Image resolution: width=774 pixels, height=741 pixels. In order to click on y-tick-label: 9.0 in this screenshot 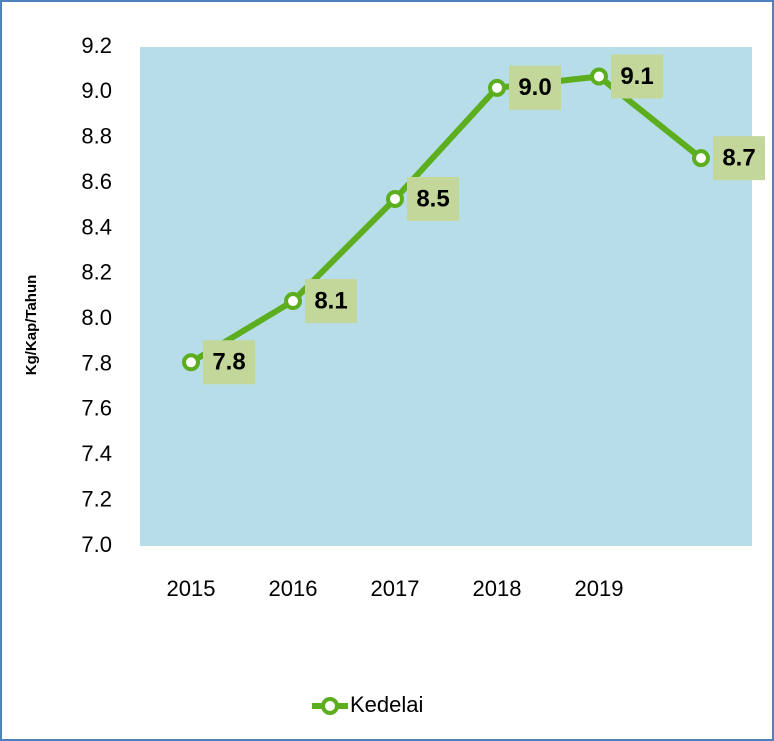, I will do `click(96, 90)`.